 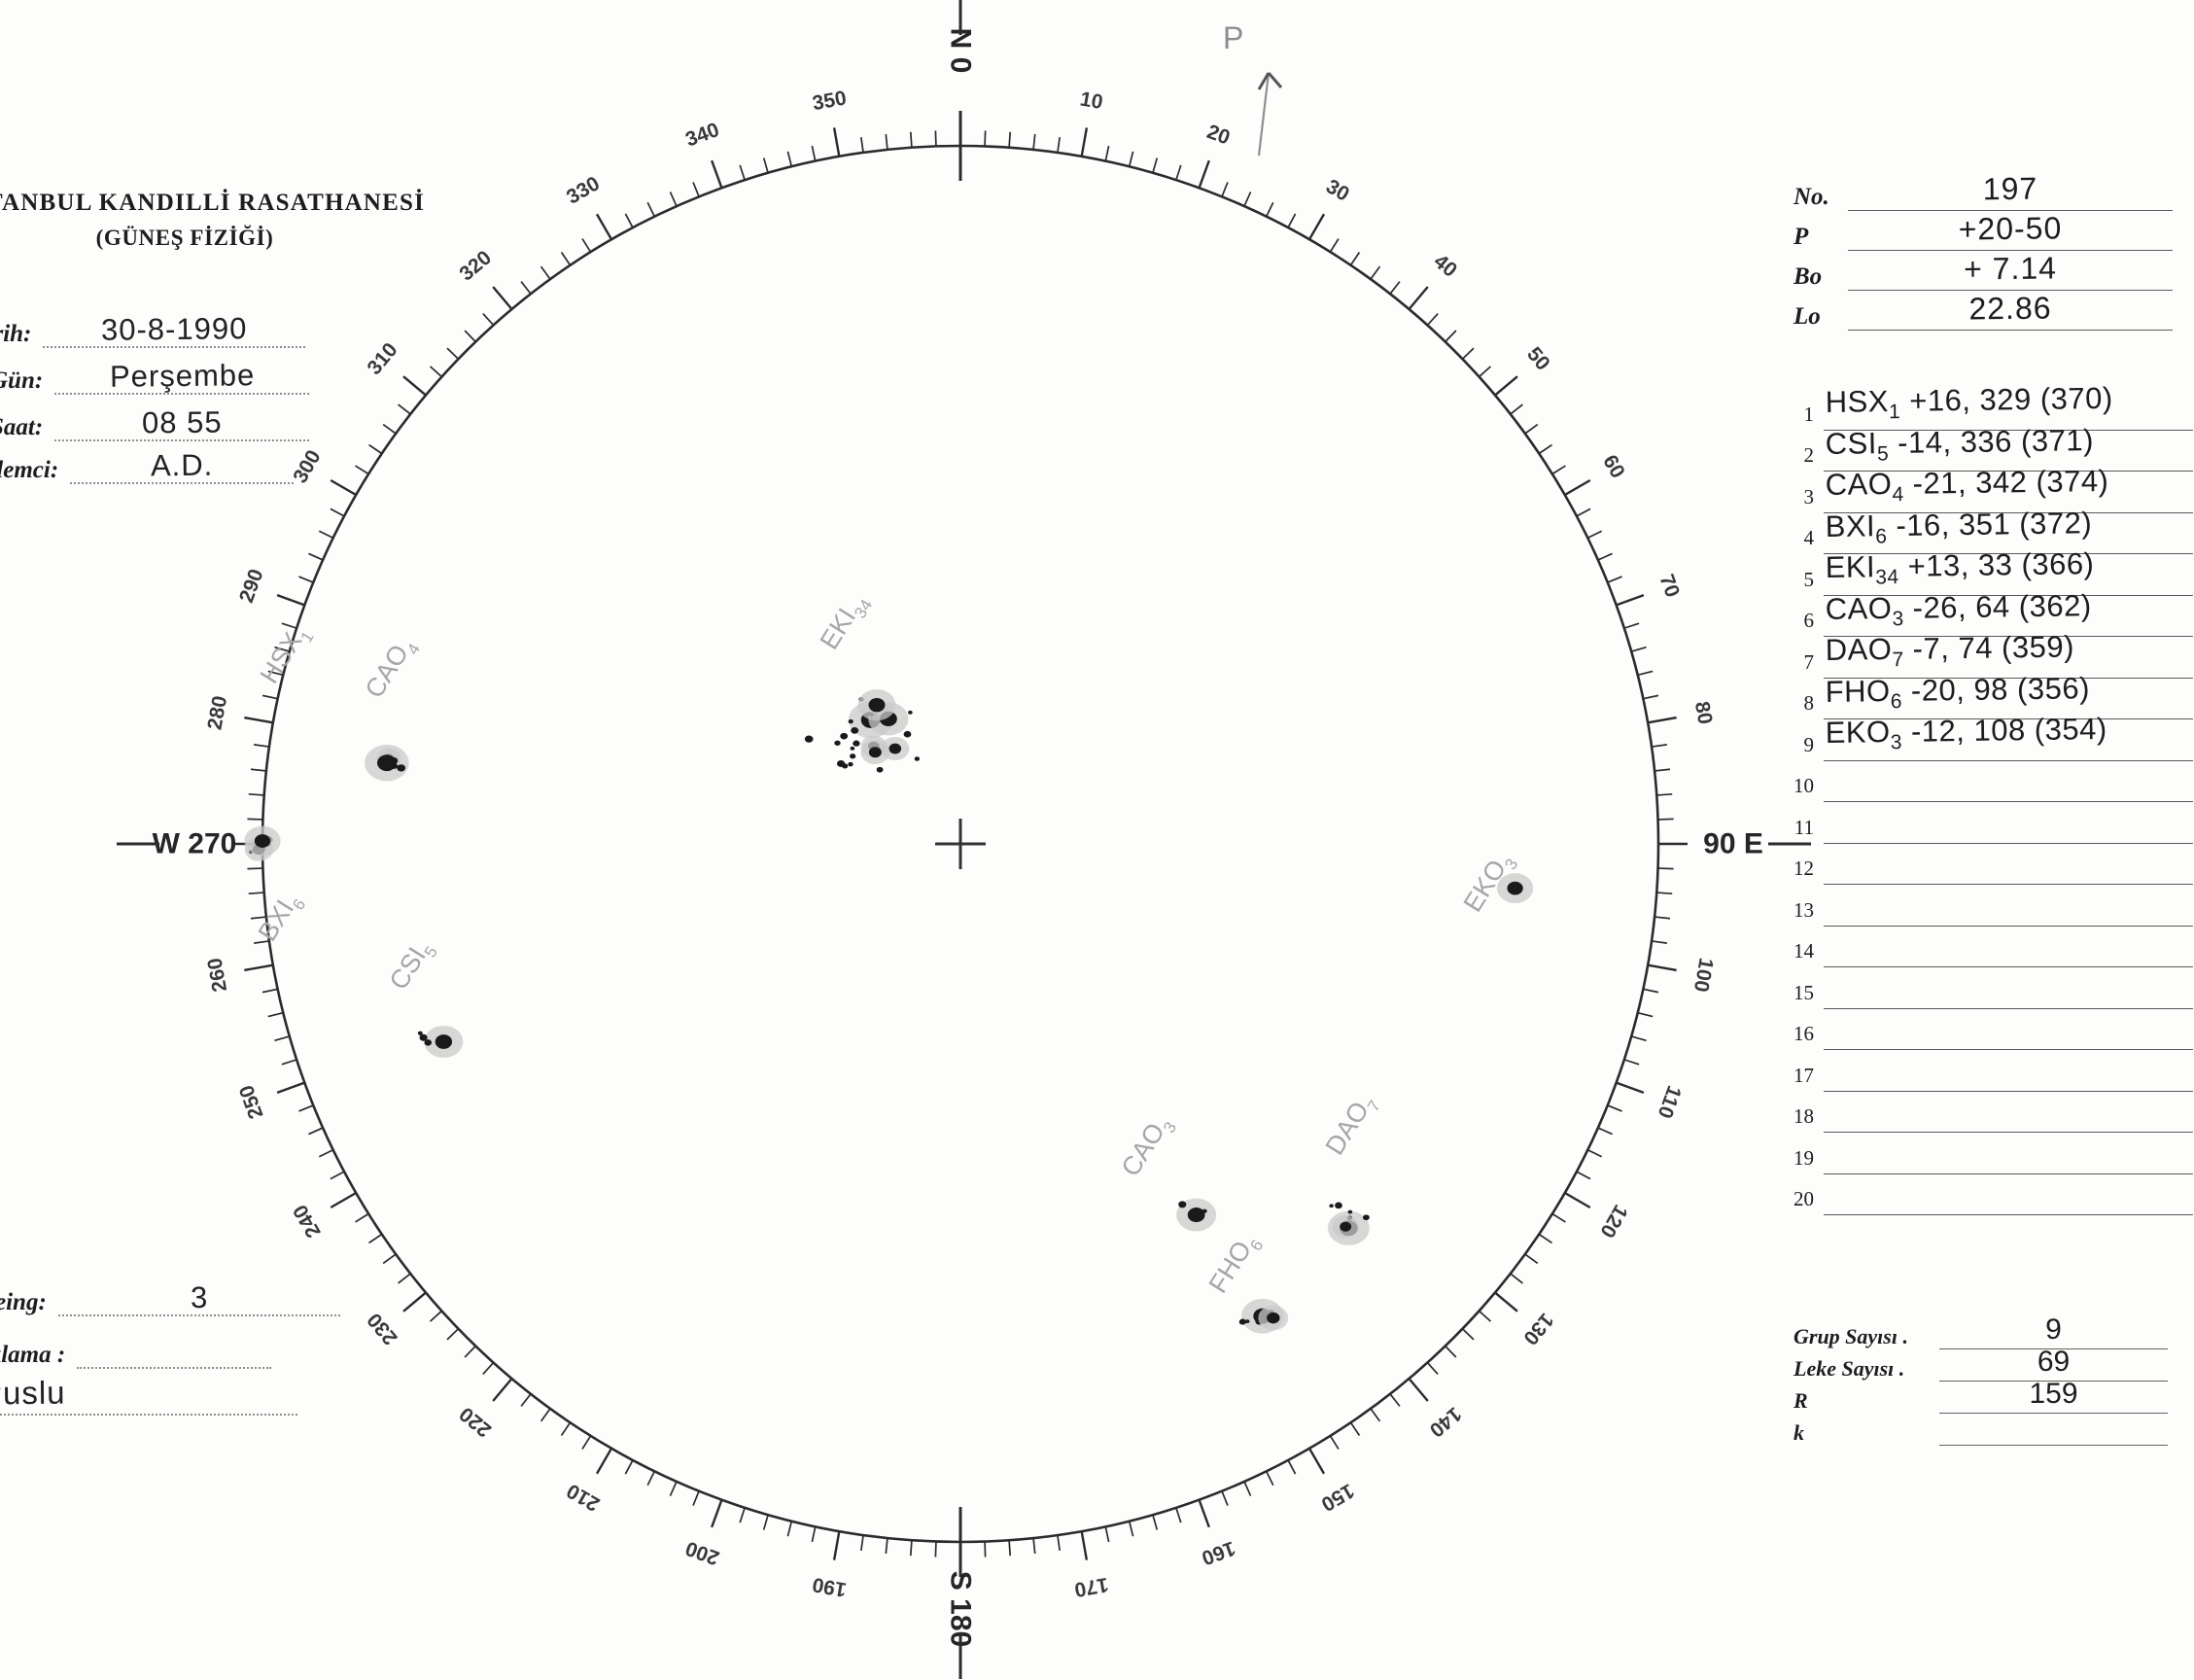 I want to click on summary-key-r: R, so click(x=1801, y=1400).